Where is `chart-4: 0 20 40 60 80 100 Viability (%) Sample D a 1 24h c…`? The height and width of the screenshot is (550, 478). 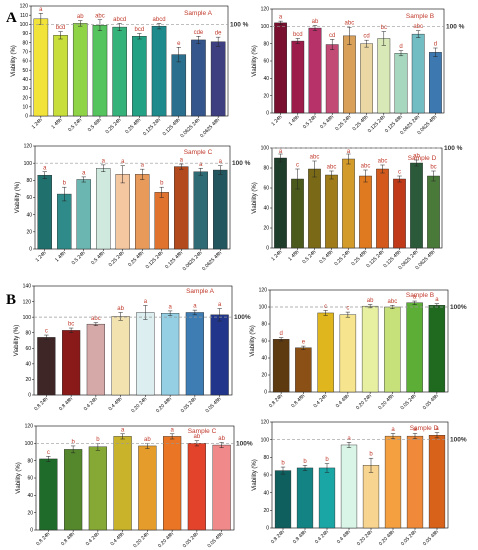 chart-4: 0 20 40 60 80 100 Viability (%) Sample D a 1 24h c… is located at coordinates (357, 208).